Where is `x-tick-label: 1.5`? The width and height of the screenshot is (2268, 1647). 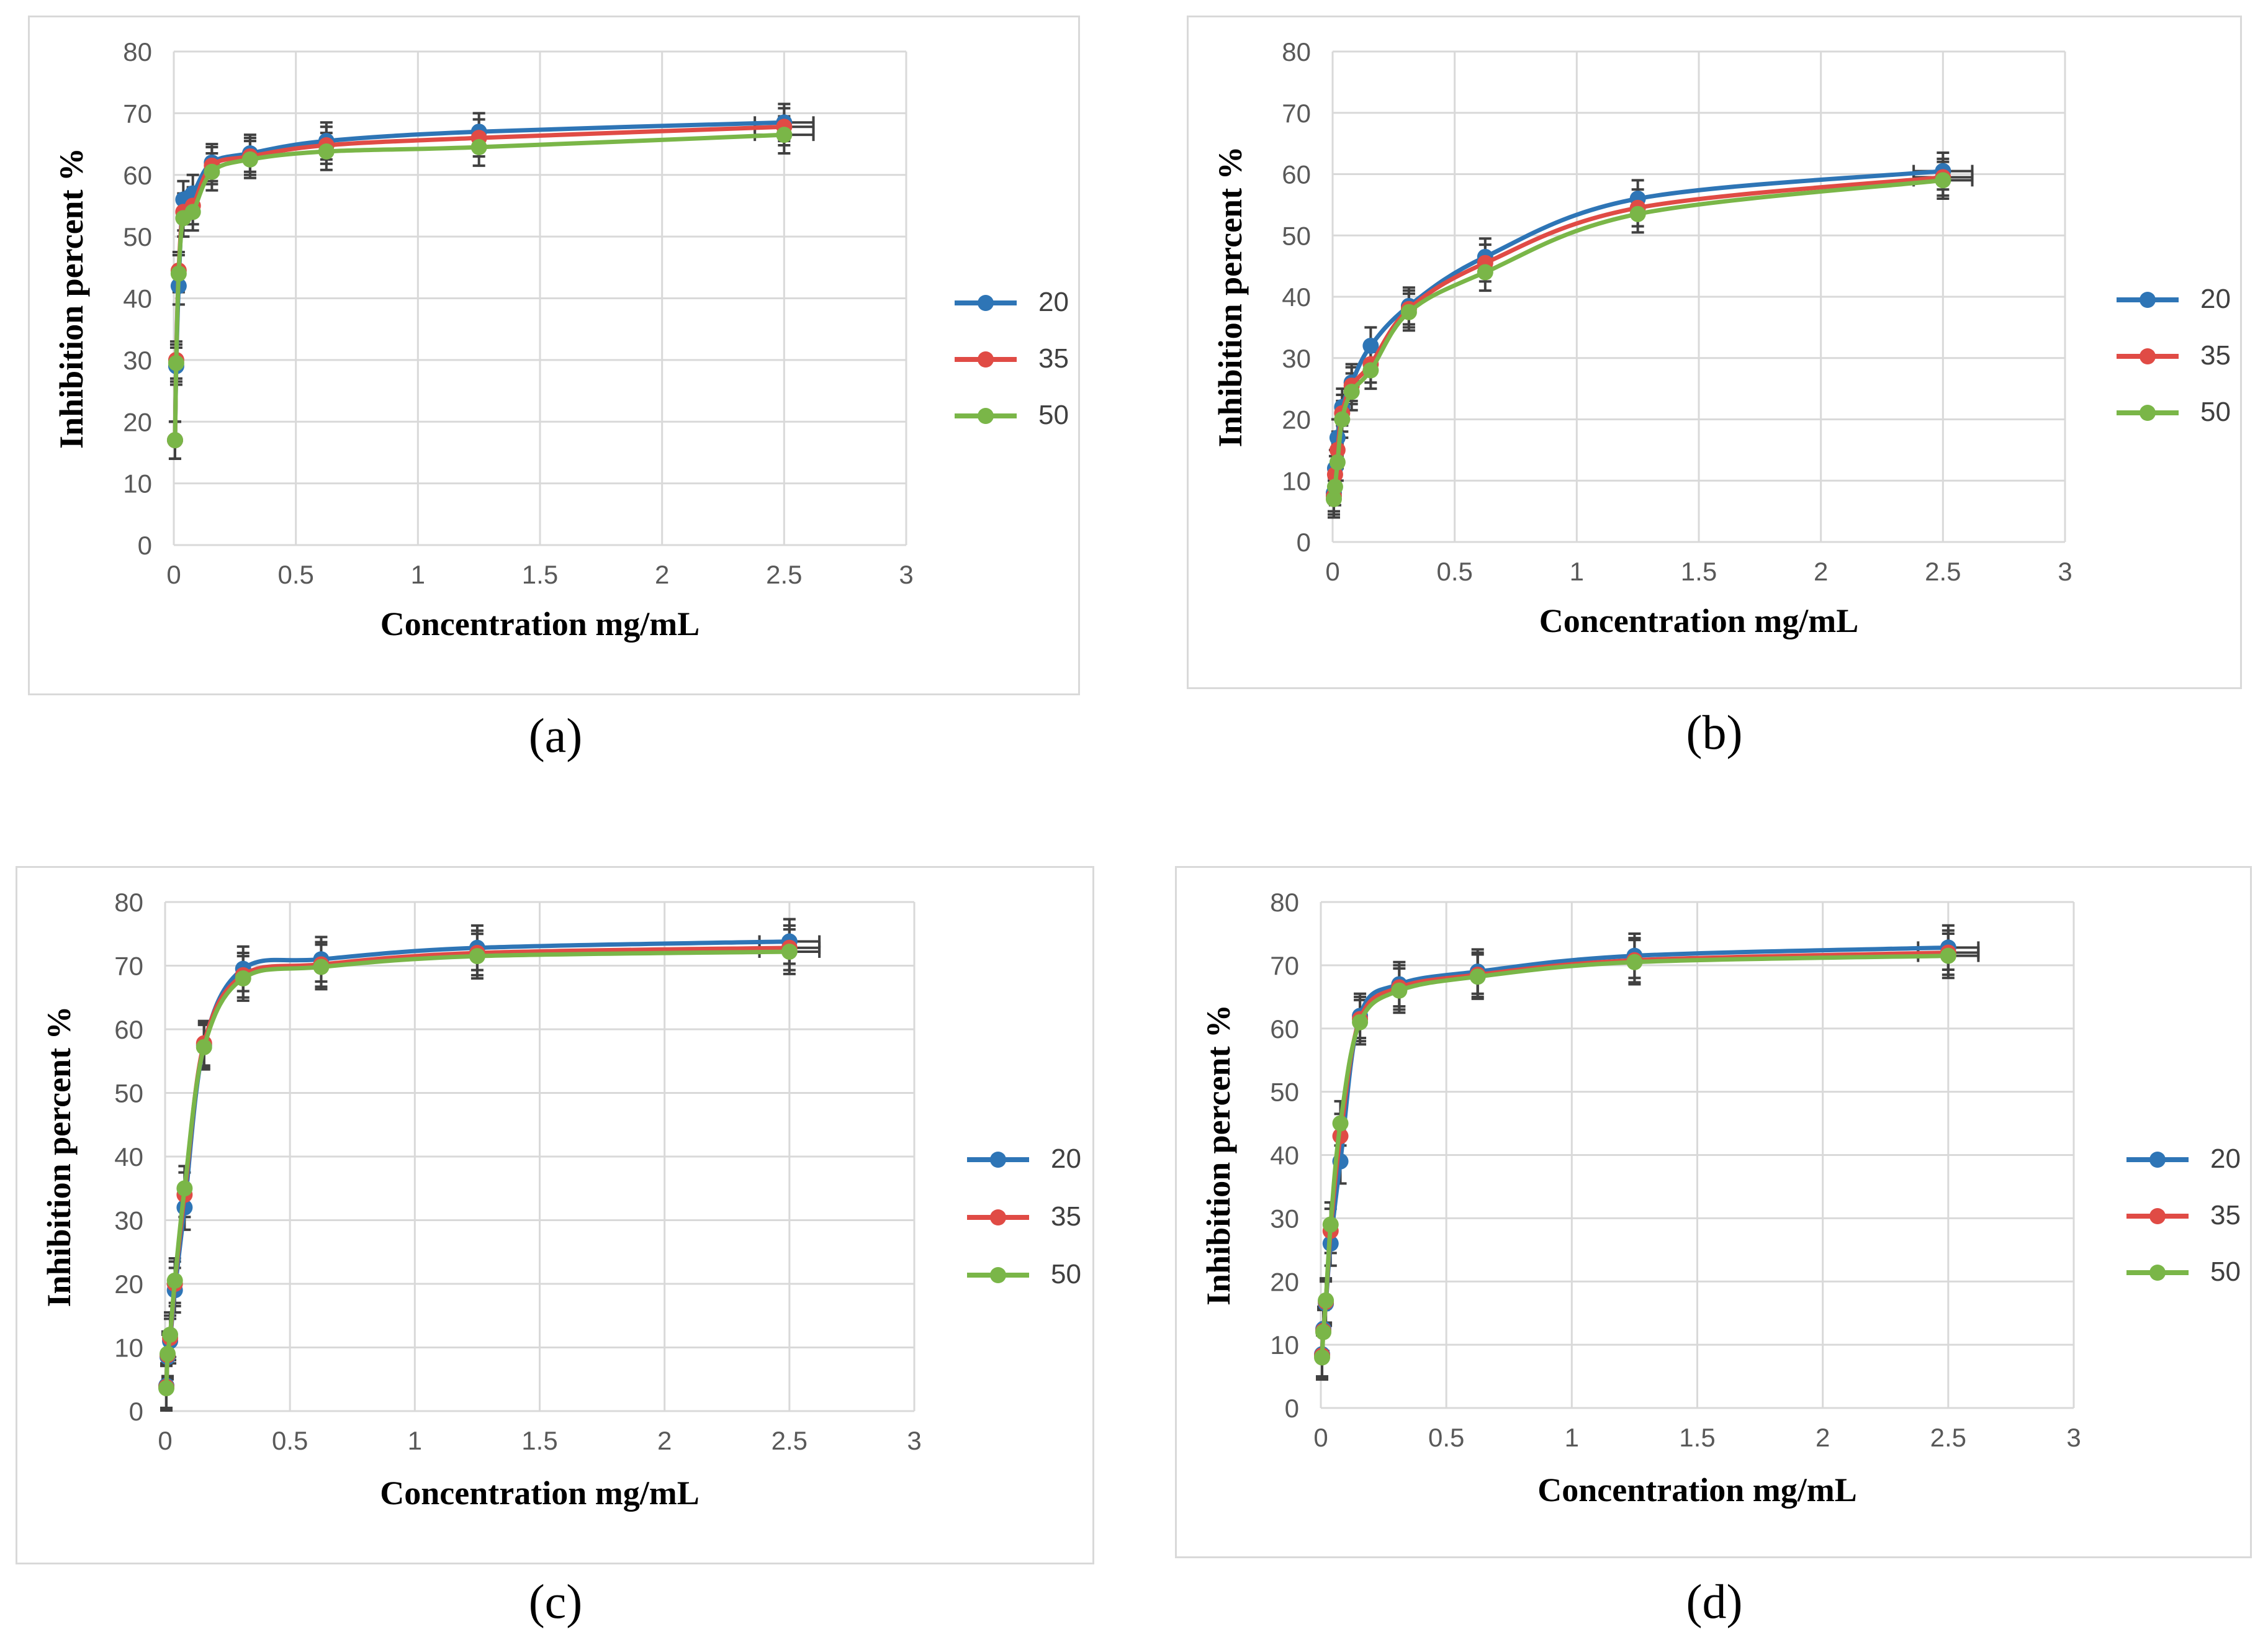 x-tick-label: 1.5 is located at coordinates (1697, 1437).